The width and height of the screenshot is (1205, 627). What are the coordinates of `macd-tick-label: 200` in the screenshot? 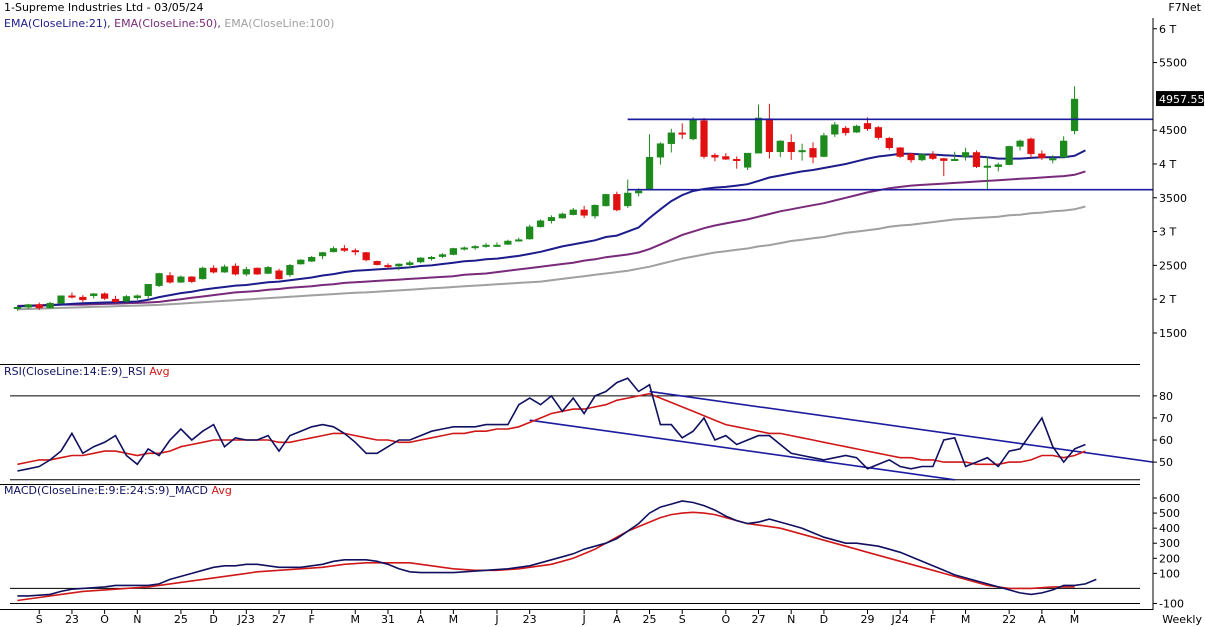 It's located at (1169, 558).